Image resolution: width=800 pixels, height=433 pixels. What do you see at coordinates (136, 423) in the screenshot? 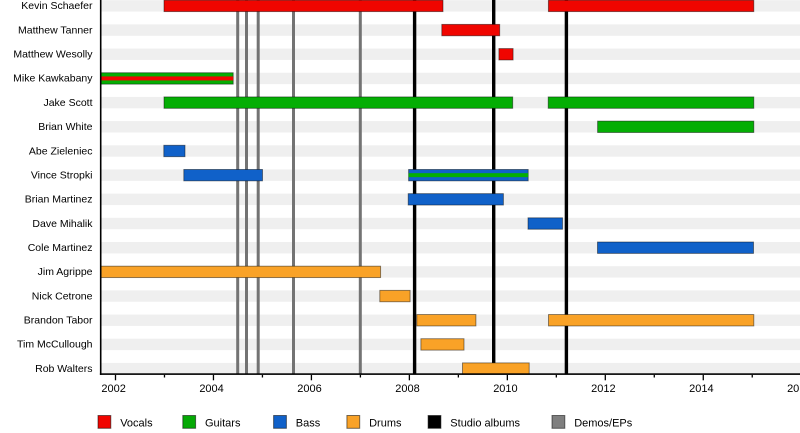
I see `svg-text: Vocals` at bounding box center [136, 423].